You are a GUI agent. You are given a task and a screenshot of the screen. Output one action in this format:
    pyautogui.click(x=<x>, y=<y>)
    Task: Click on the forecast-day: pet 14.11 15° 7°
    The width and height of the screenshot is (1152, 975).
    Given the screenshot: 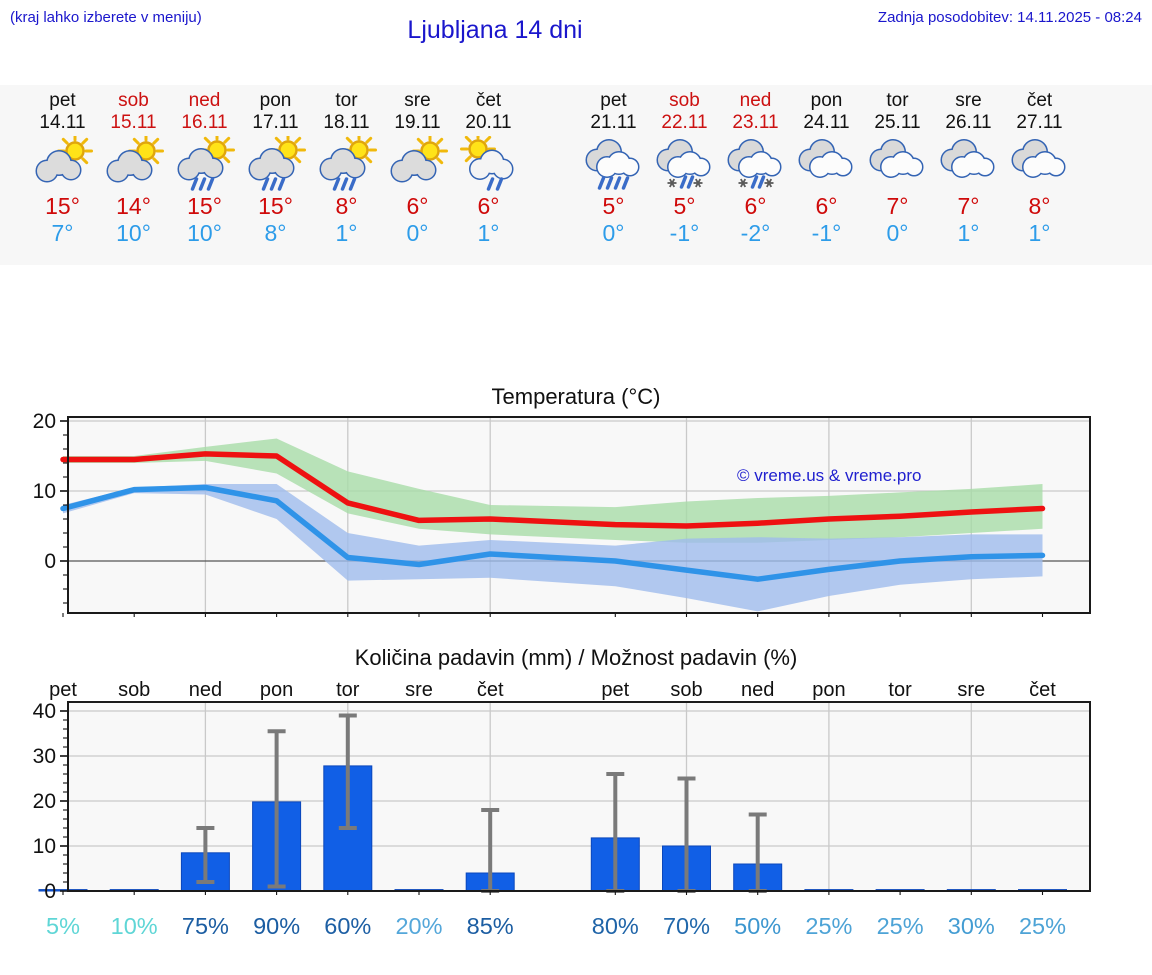 What is the action you would take?
    pyautogui.click(x=62, y=166)
    